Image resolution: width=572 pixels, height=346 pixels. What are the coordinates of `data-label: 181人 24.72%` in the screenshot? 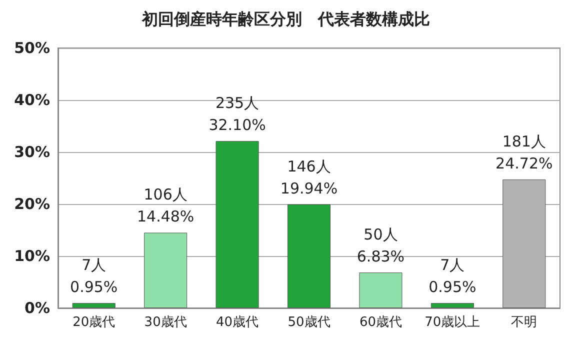 It's located at (524, 152).